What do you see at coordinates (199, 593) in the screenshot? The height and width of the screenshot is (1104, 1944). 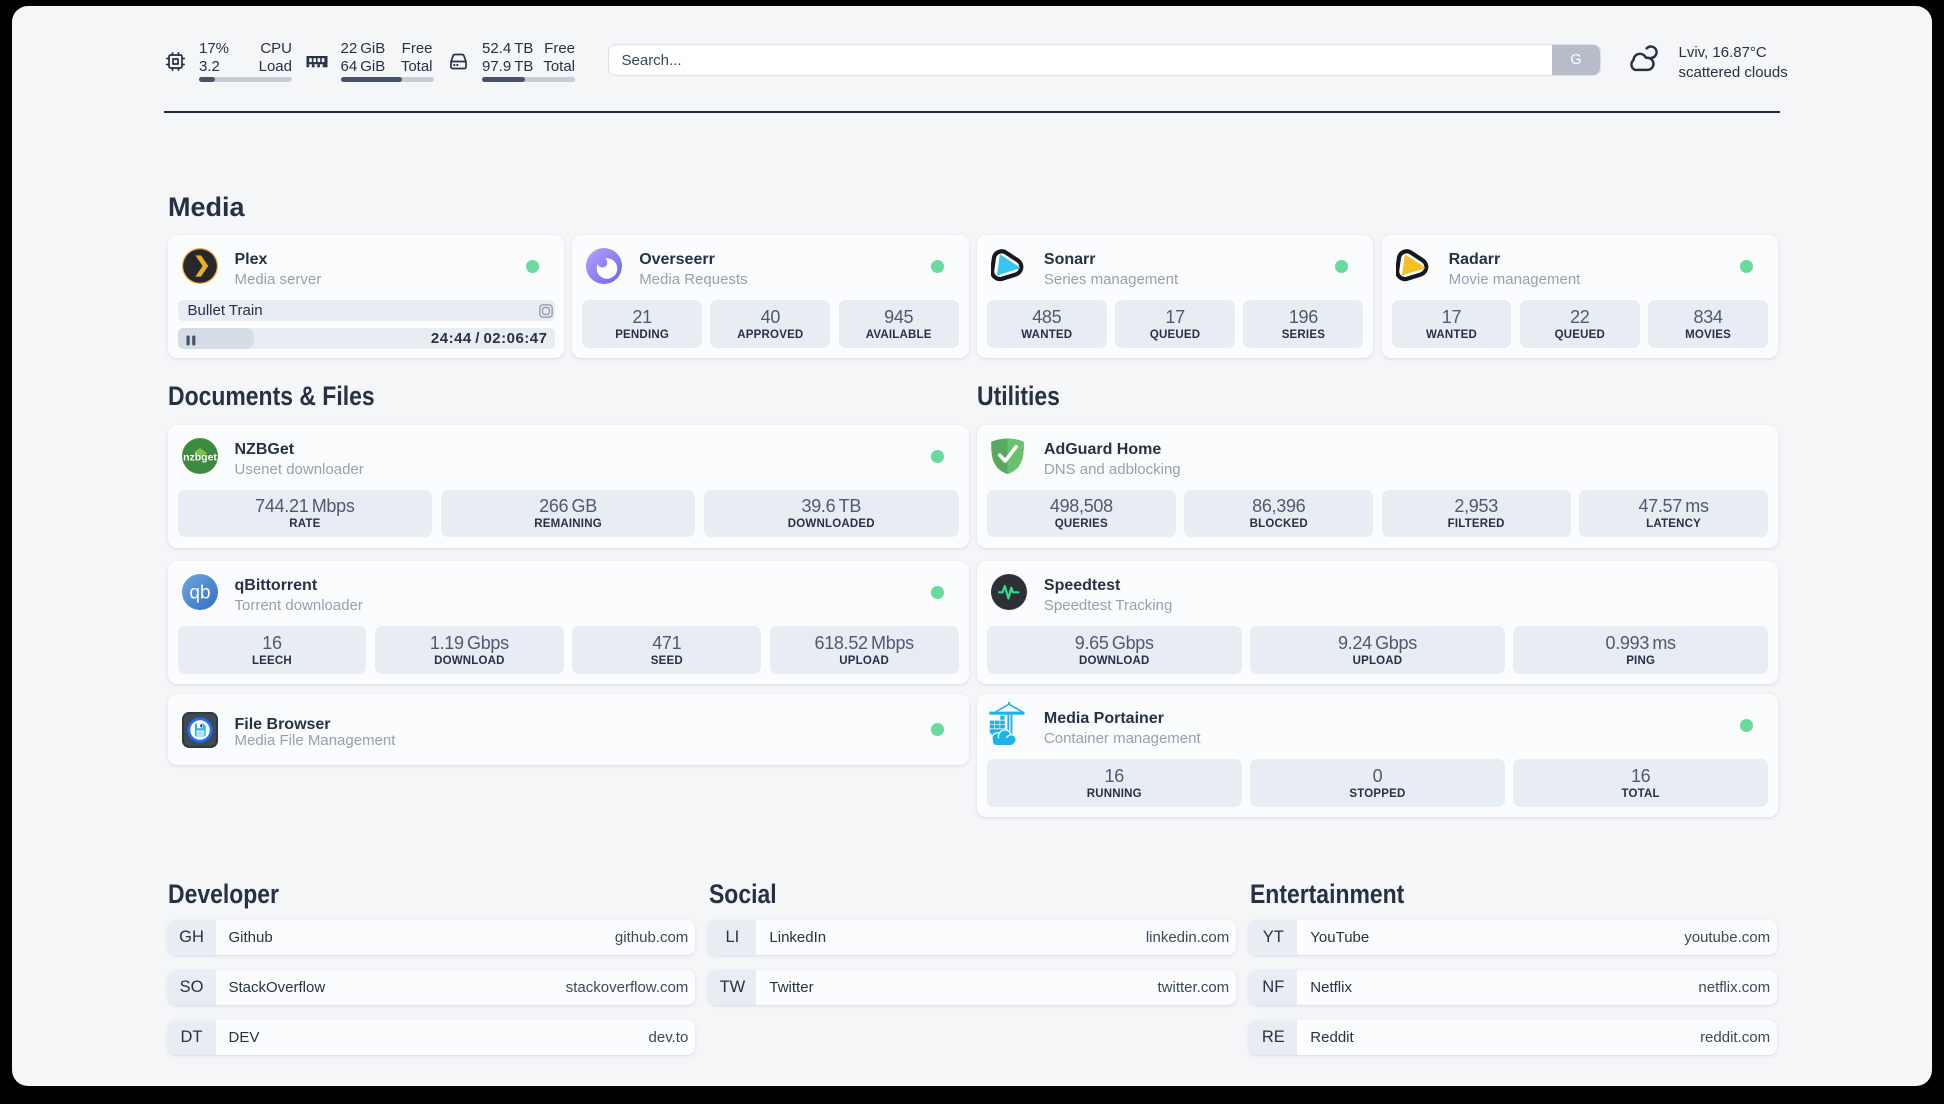 I see `svg-text: qb` at bounding box center [199, 593].